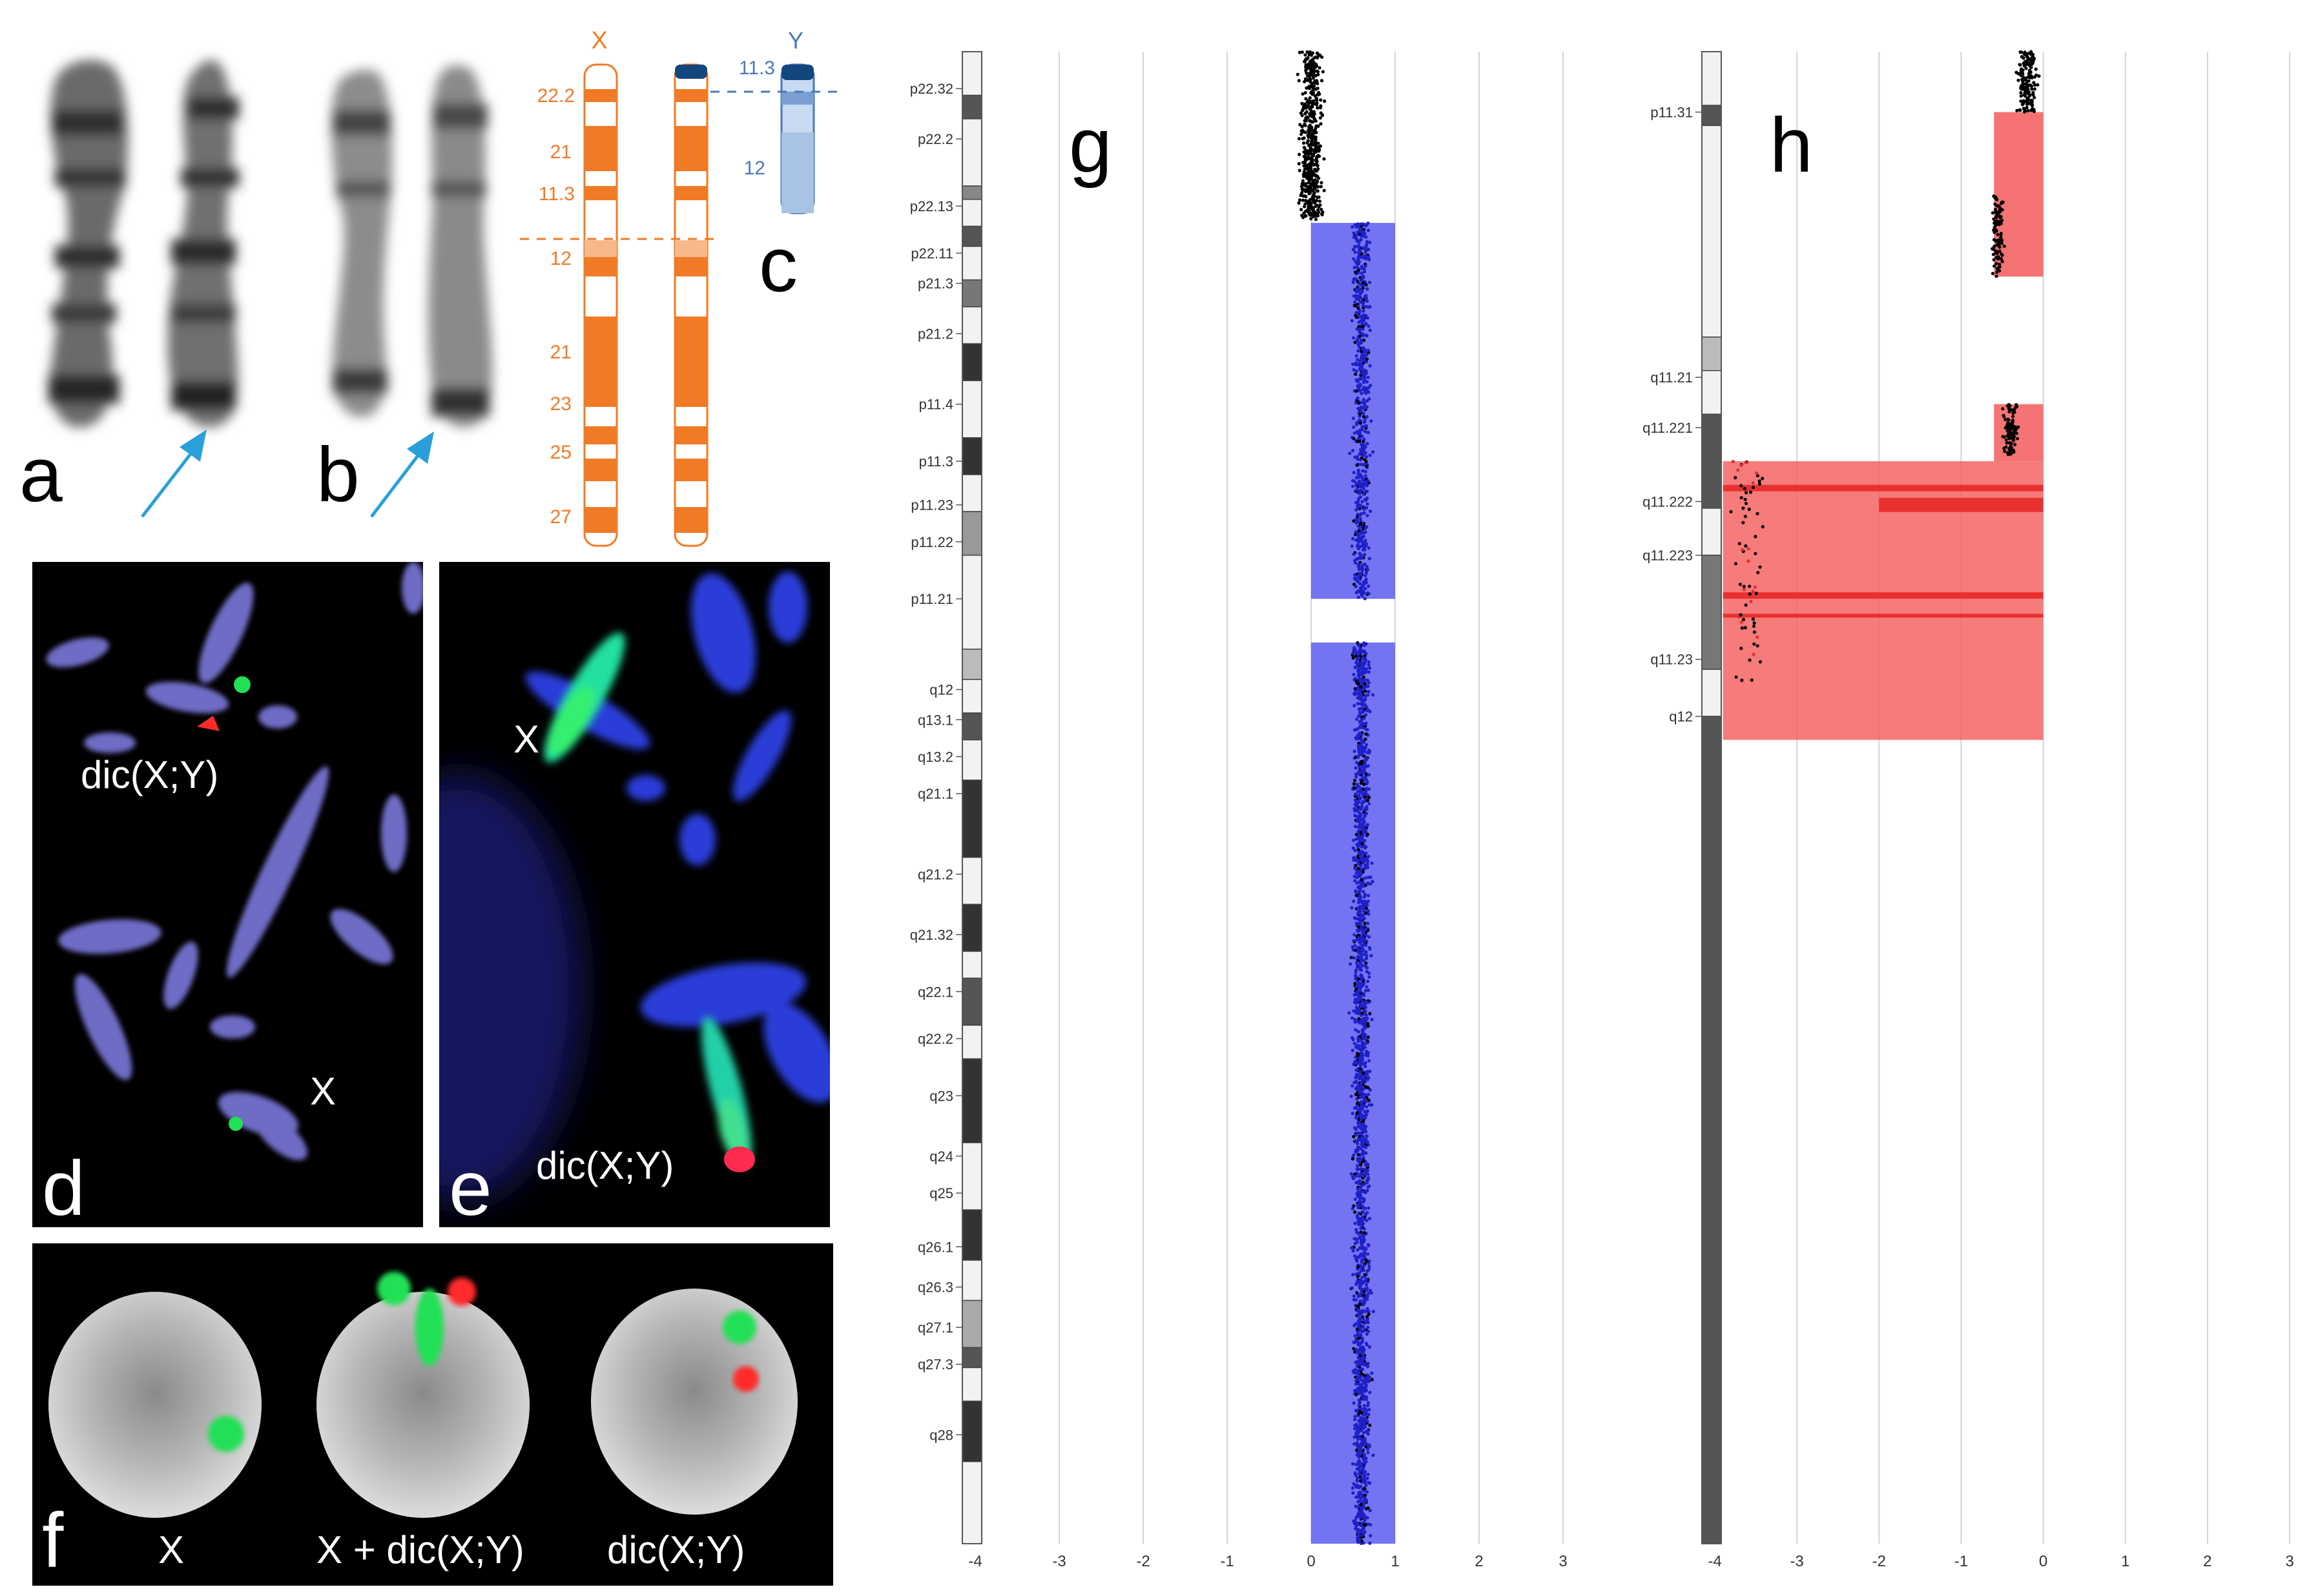 Image resolution: width=2309 pixels, height=1596 pixels. Describe the element at coordinates (2289, 1561) in the screenshot. I see `x-tick-label: 3` at that location.